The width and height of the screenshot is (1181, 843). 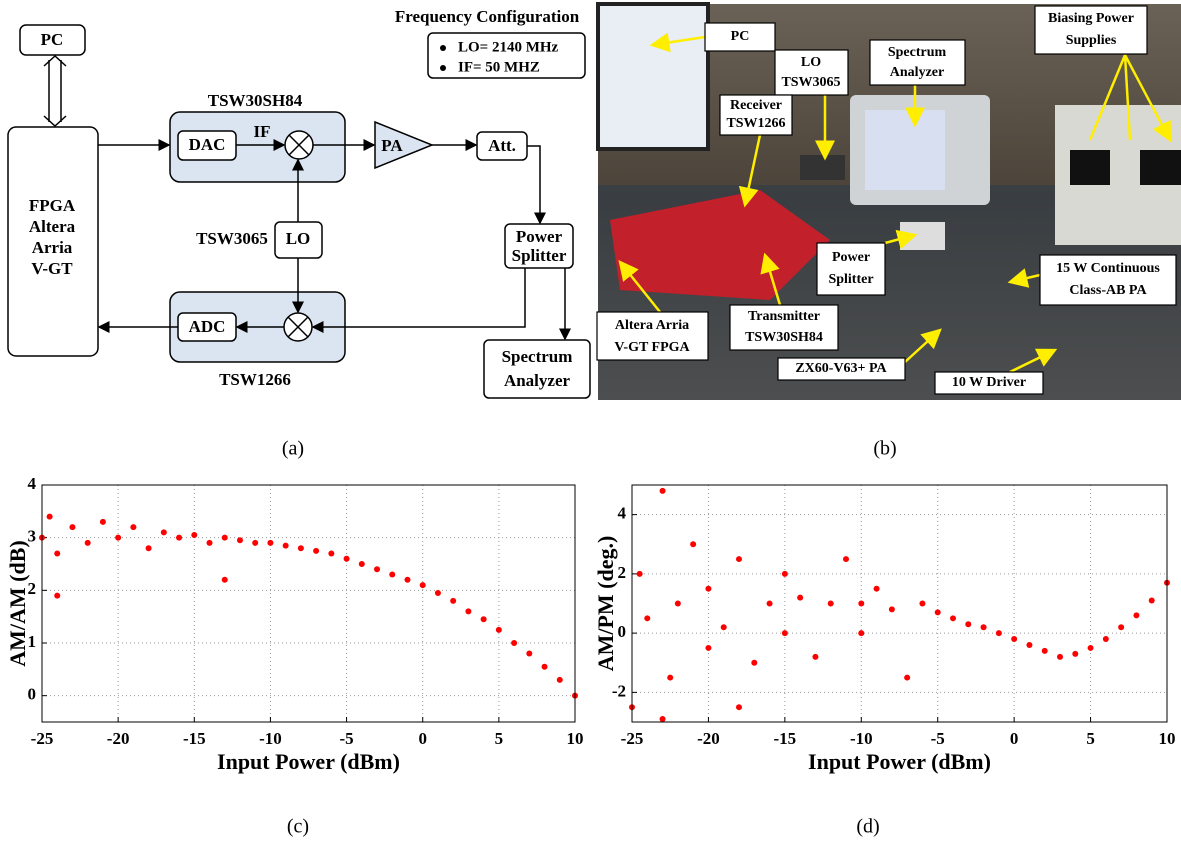 I want to click on fpga-label: Altera, so click(x=52, y=226).